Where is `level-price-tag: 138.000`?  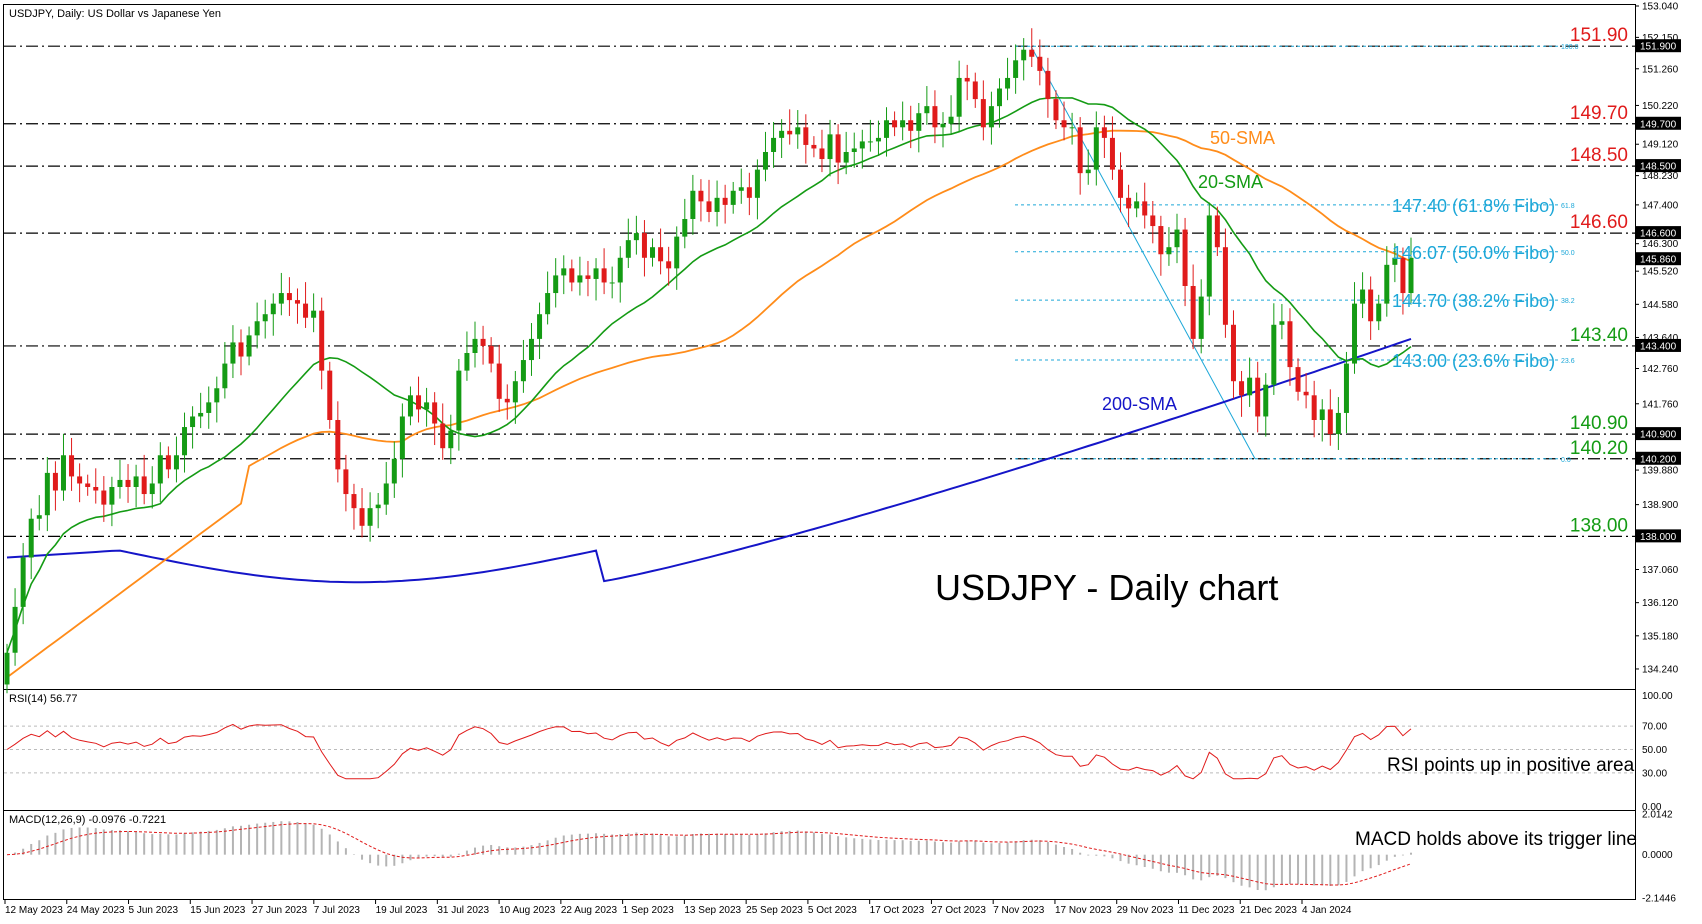
level-price-tag: 138.000 is located at coordinates (1658, 536).